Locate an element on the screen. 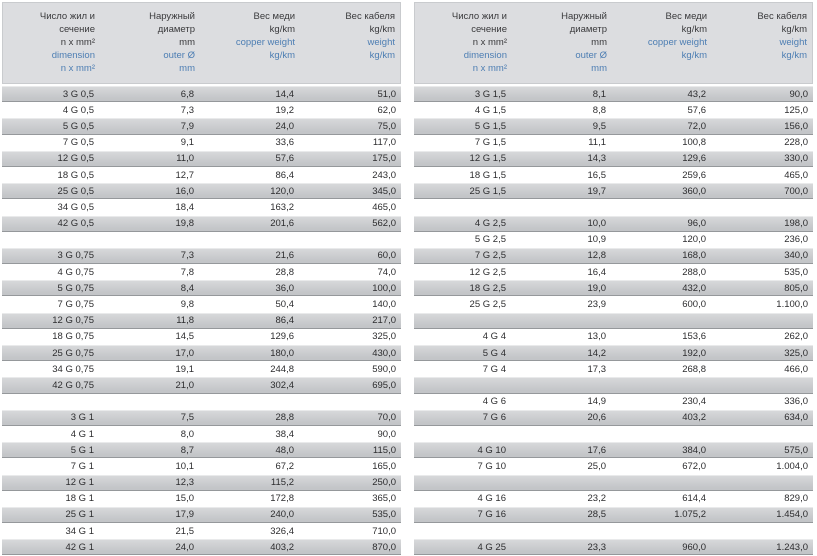 Image resolution: width=817 pixels, height=556 pixels. table-row: 4 G 25 23,3 960,0 1.243,0 is located at coordinates (613, 547).